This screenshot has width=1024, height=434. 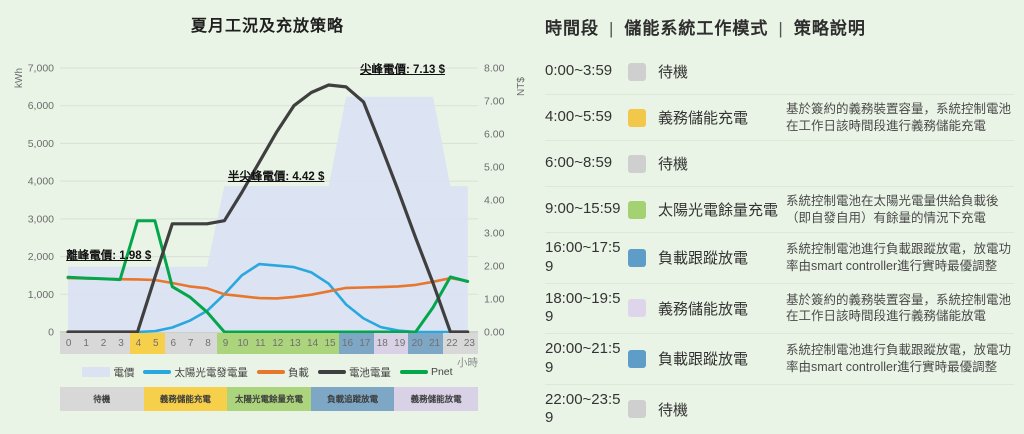 I want to click on hour-tick: 23, so click(x=469, y=343).